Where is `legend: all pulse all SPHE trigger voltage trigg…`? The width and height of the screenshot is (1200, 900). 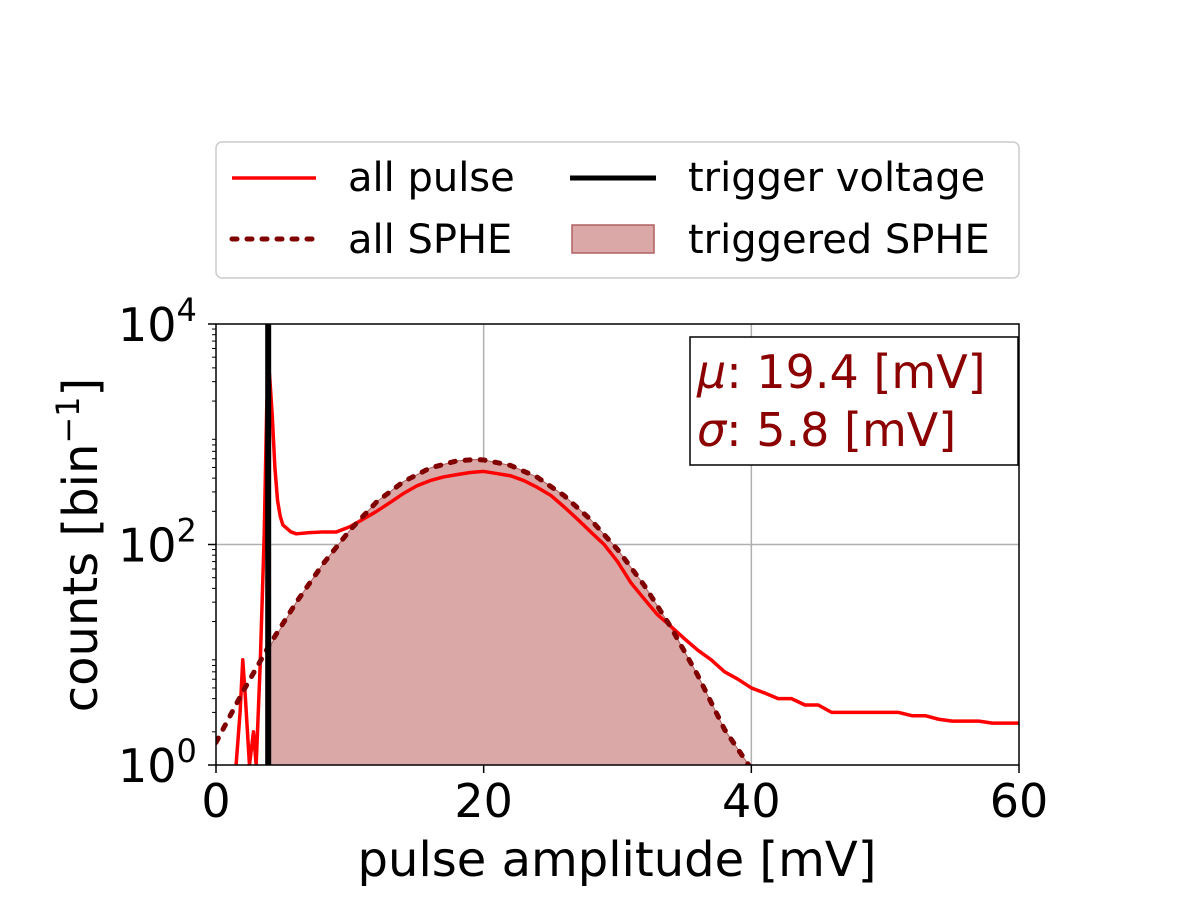
legend: all pulse all SPHE trigger voltage trigg… is located at coordinates (617, 210).